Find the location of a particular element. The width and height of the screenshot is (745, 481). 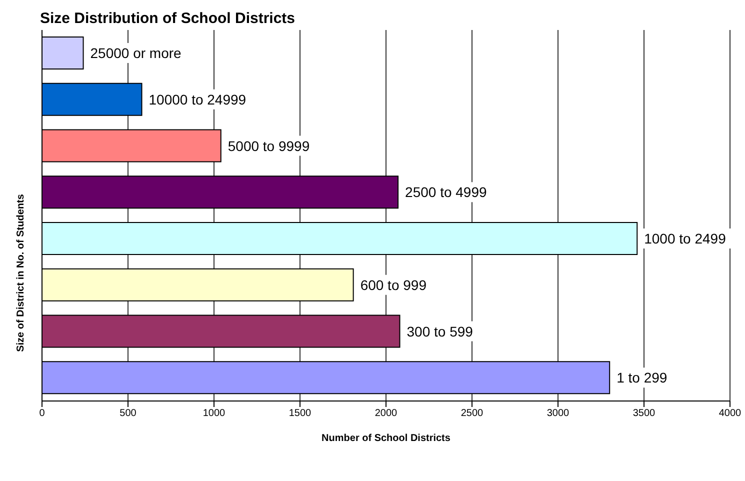

y-tick-label: 300 to 599 is located at coordinates (440, 331).